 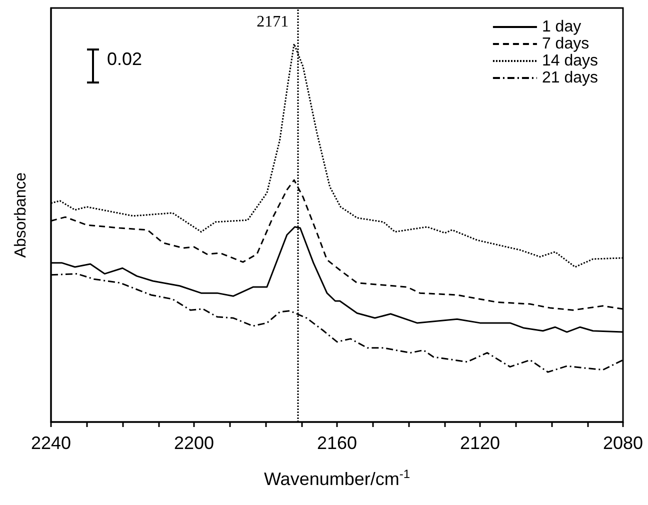 I want to click on ref-line-label: 2171, so click(x=272, y=22).